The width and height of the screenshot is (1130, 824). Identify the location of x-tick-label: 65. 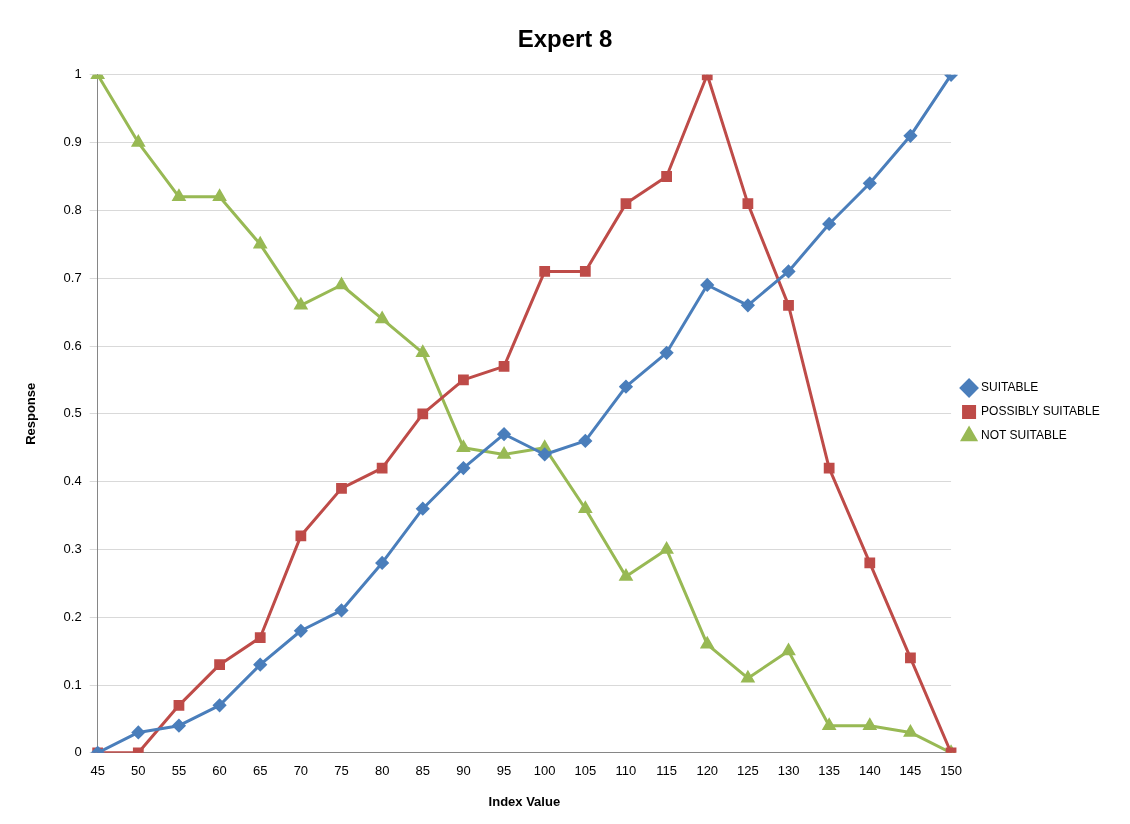
(260, 771).